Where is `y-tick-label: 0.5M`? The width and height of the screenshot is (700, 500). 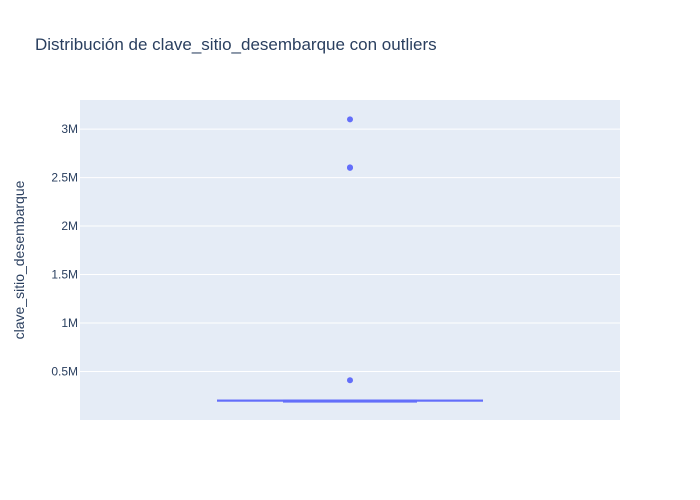 y-tick-label: 0.5M is located at coordinates (64, 372).